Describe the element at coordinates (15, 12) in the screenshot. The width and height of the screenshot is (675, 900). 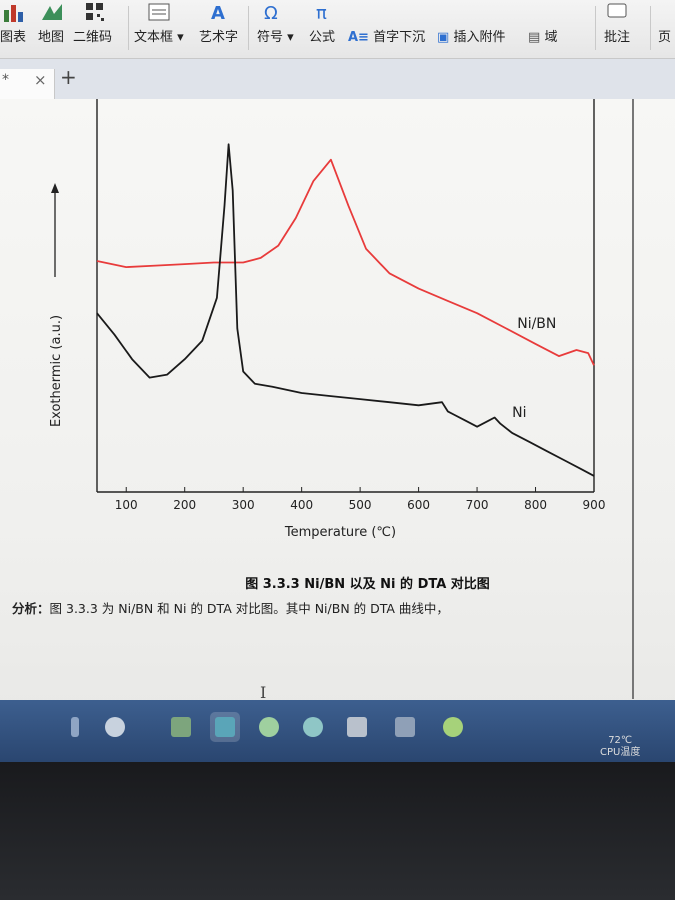
I see `chart-icon` at that location.